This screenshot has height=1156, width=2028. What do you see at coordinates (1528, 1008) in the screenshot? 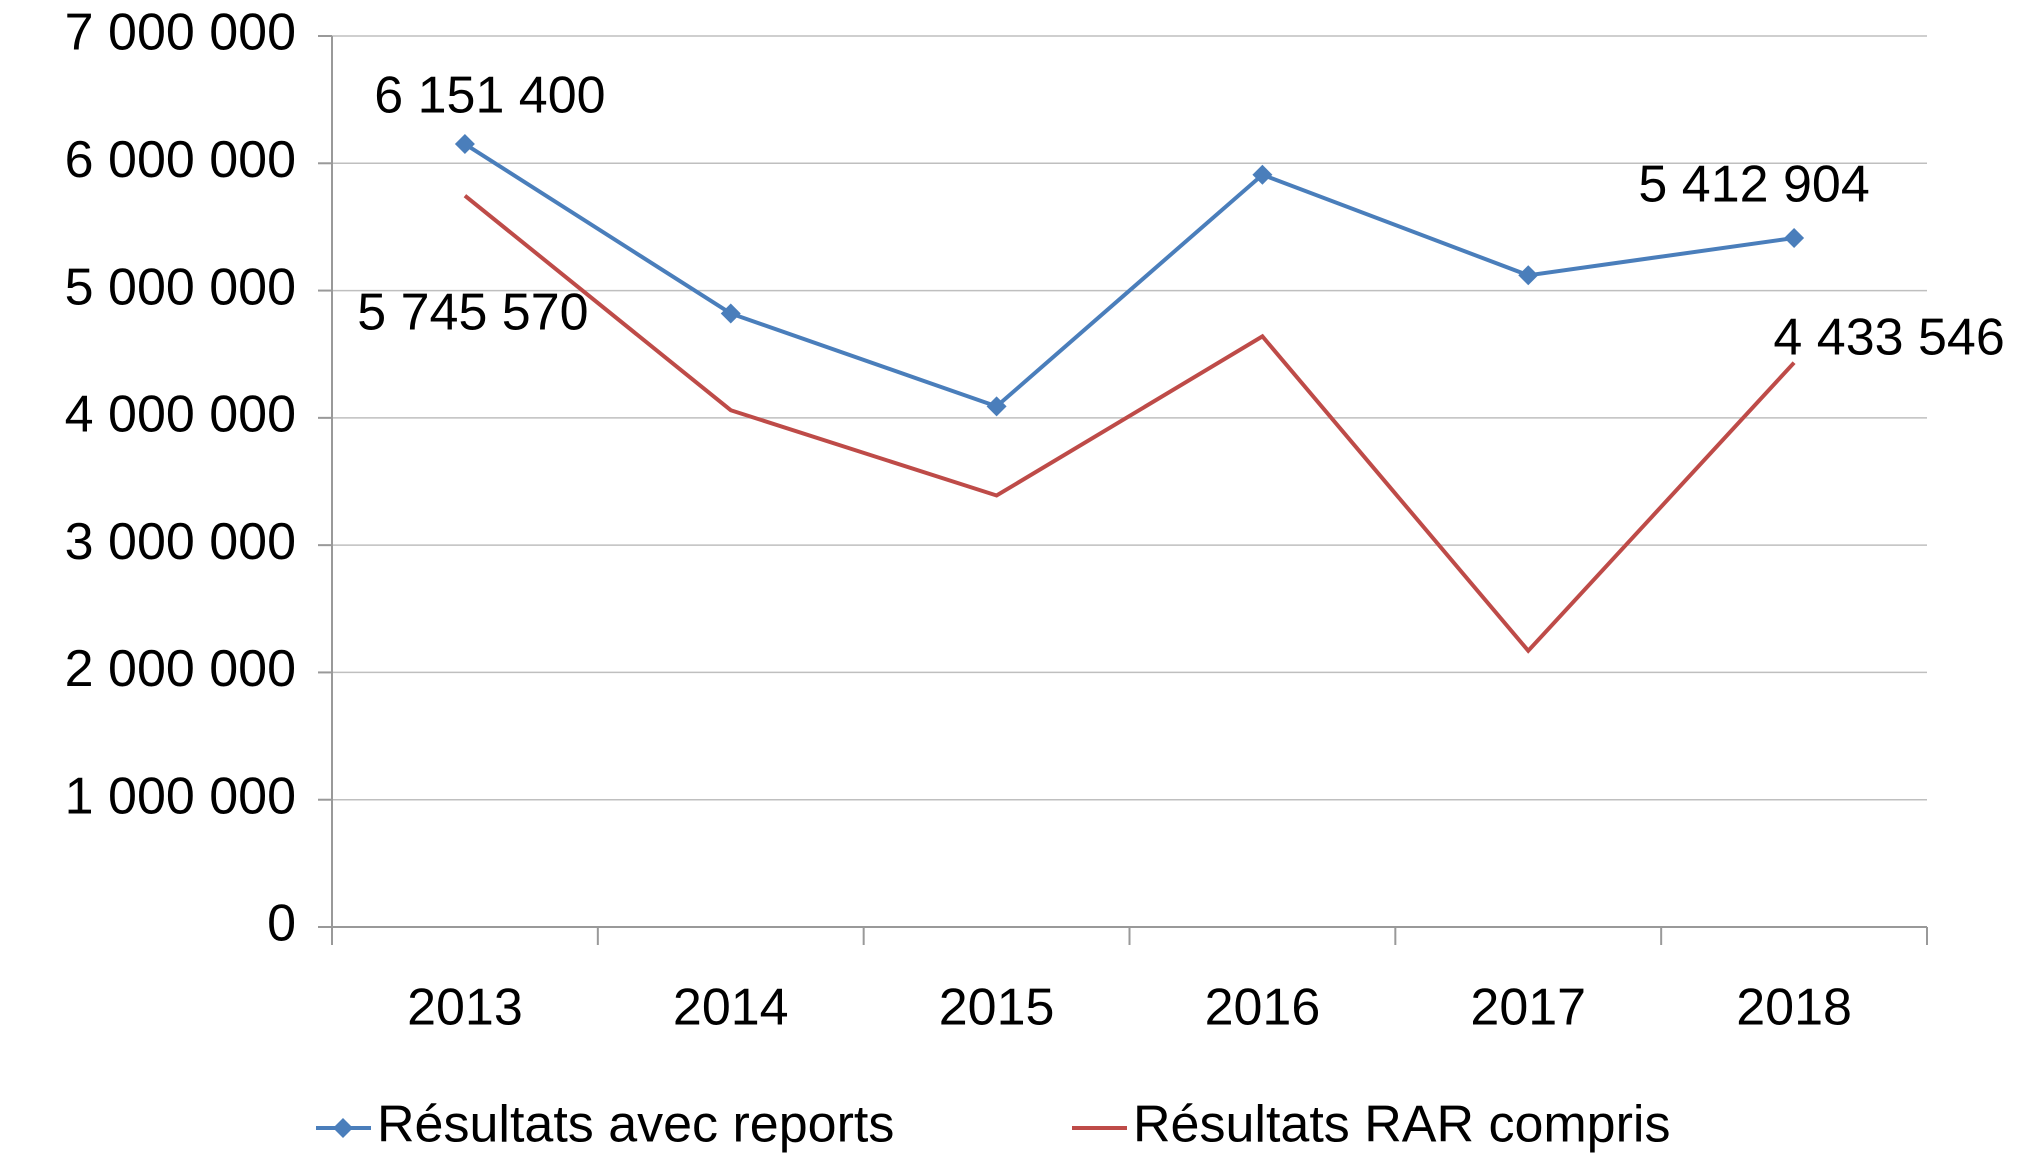
I see `x-tick-label: 2017` at bounding box center [1528, 1008].